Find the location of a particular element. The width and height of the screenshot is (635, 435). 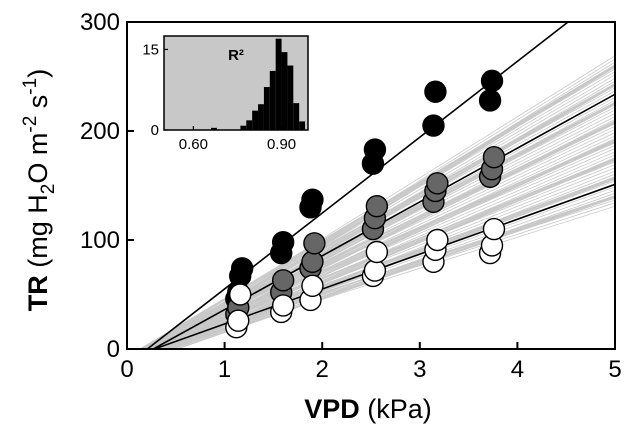

x-tick-label: 0 is located at coordinates (126, 369).